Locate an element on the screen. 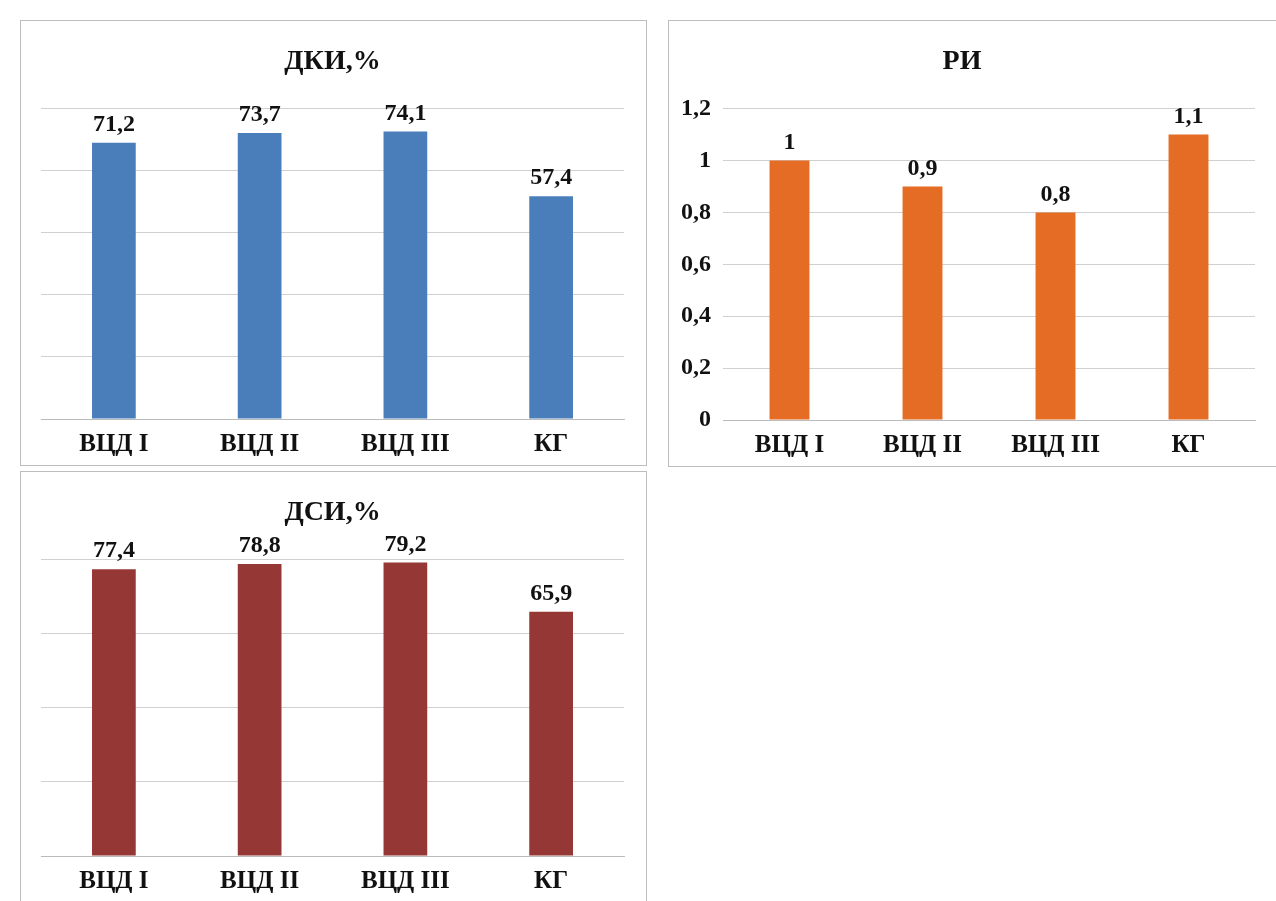 The width and height of the screenshot is (1276, 901). data-label: 65,9 is located at coordinates (551, 592).